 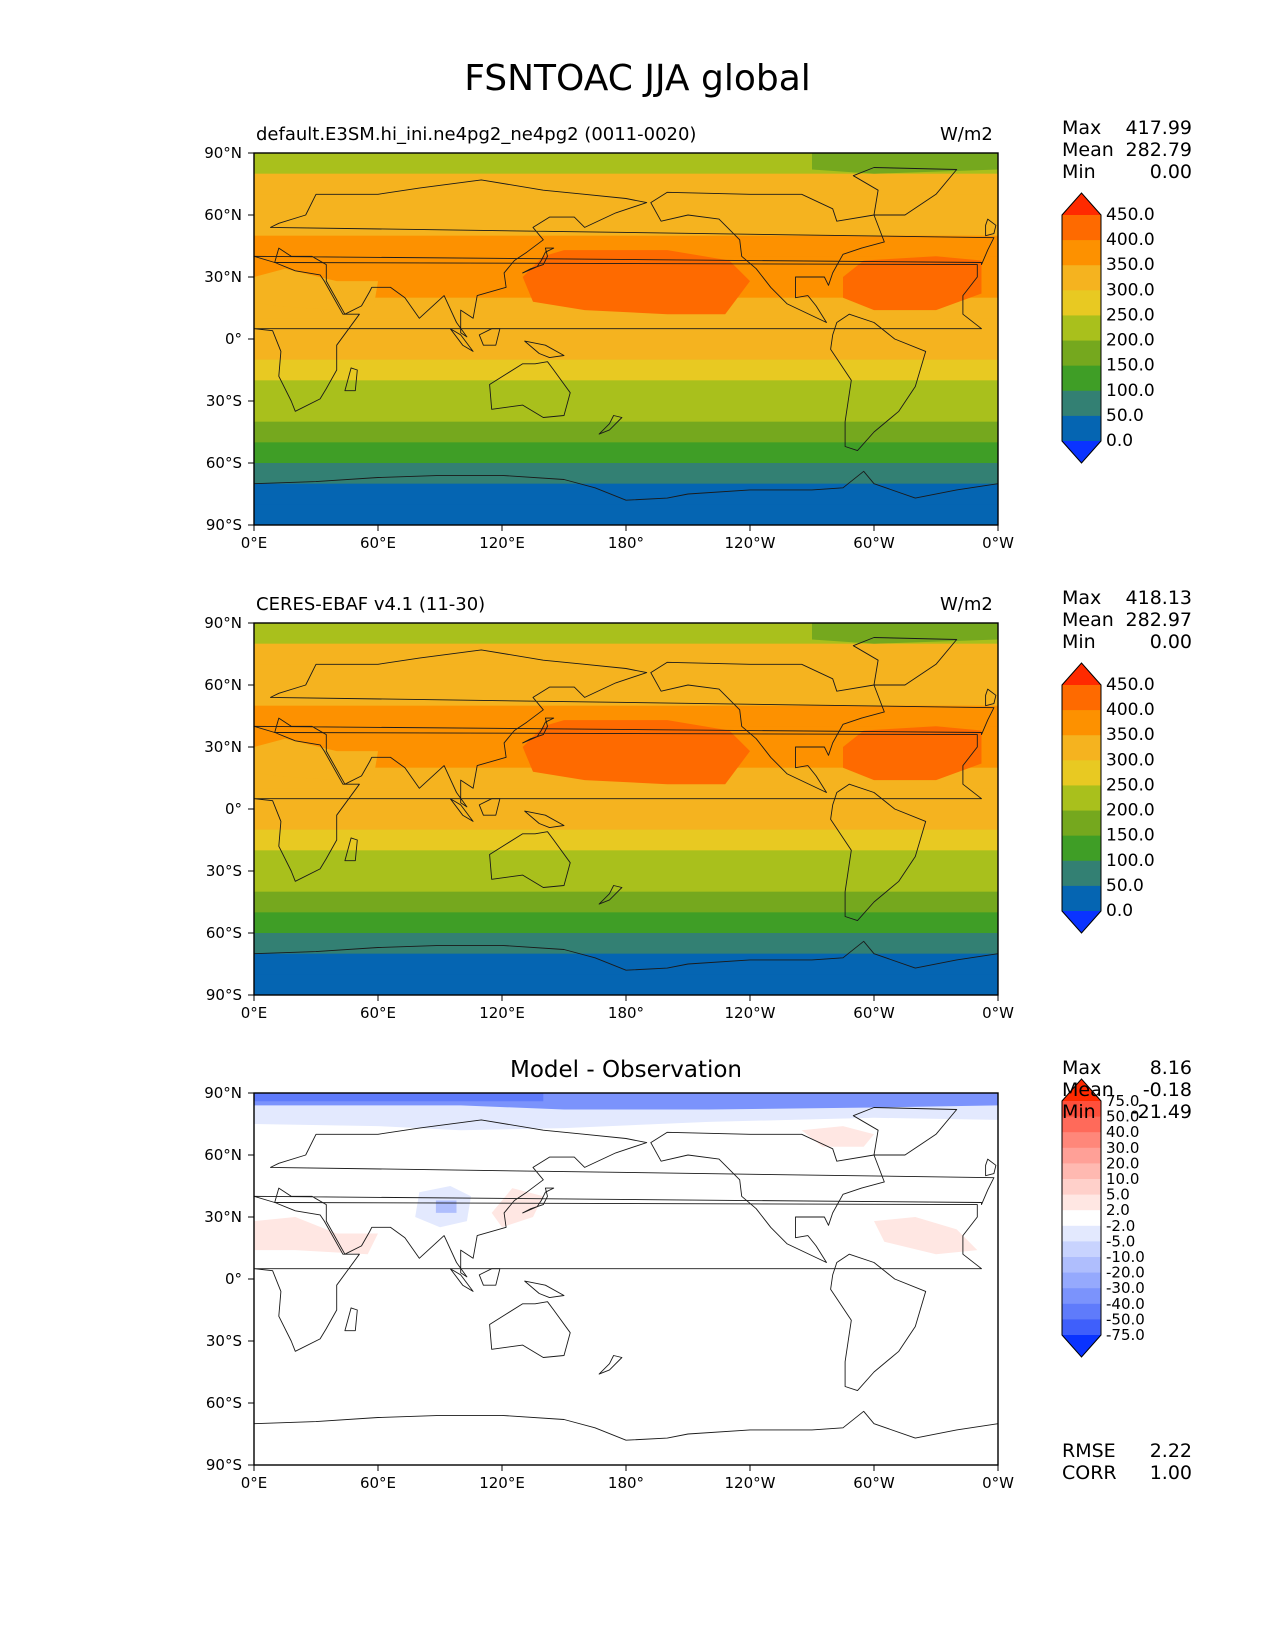 What do you see at coordinates (1120, 1241) in the screenshot?
I see `colorbar-tick-label: -5.0` at bounding box center [1120, 1241].